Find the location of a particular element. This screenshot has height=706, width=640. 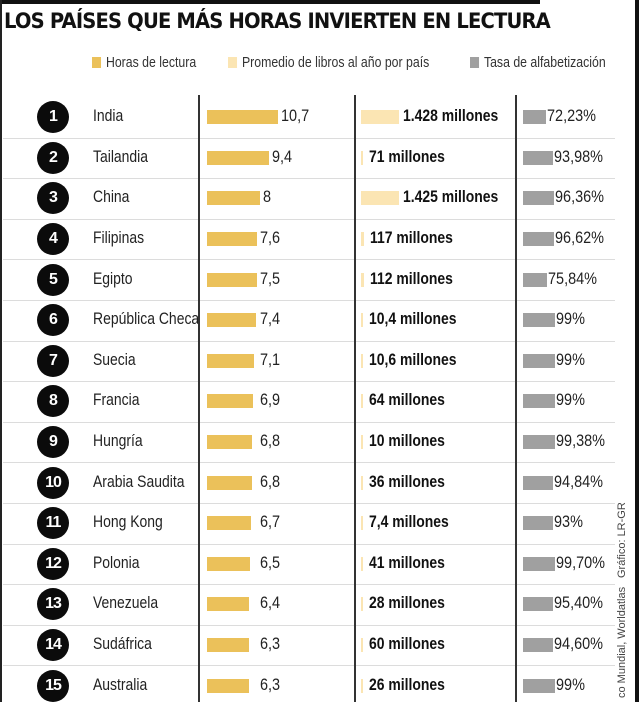

hours-value: 6,5 is located at coordinates (270, 562).